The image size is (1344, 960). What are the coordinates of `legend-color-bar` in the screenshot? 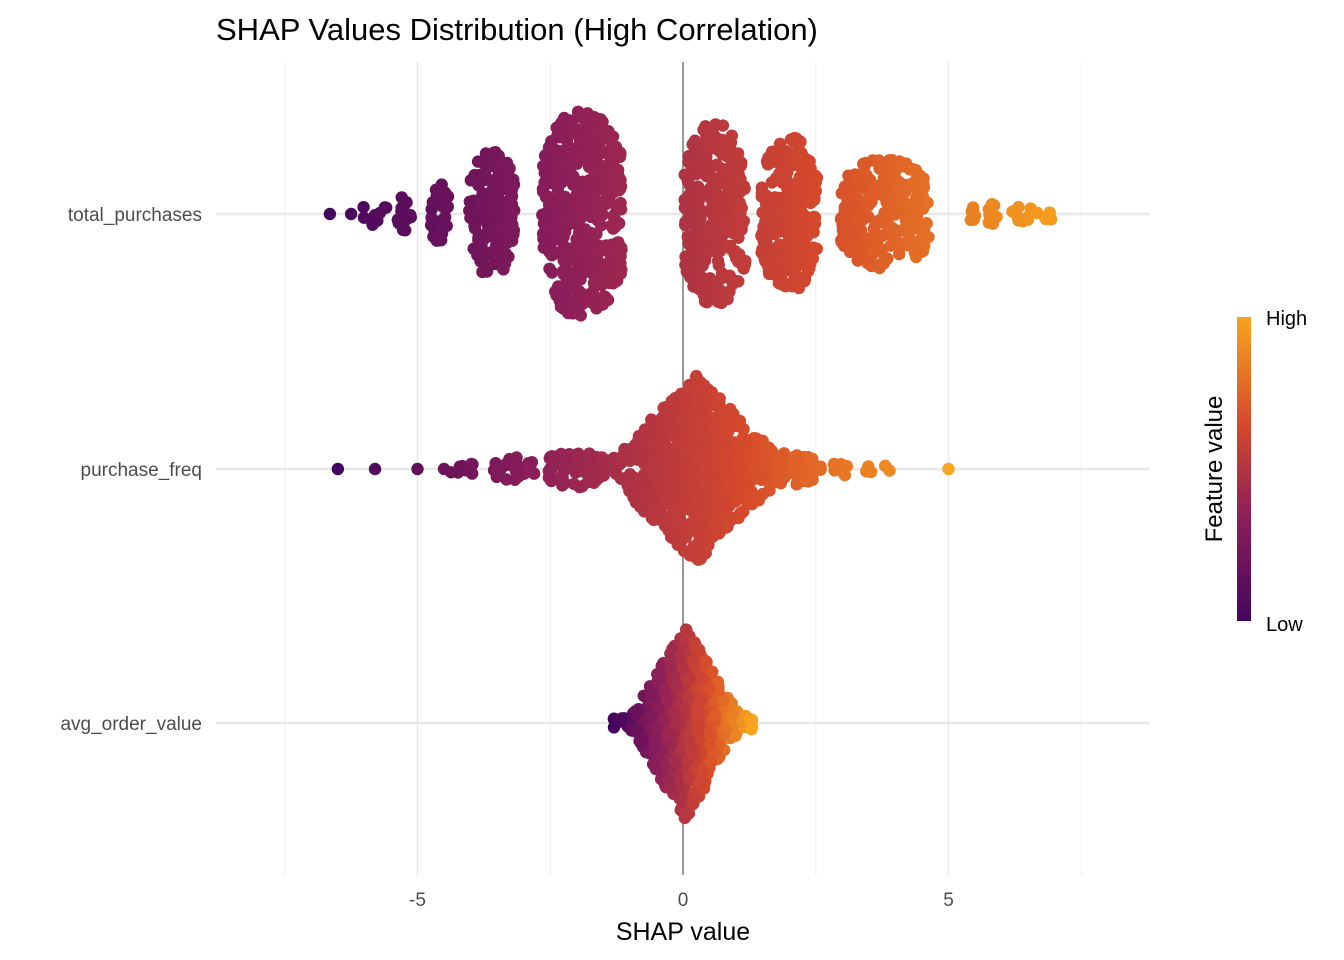 It's located at (1244, 469).